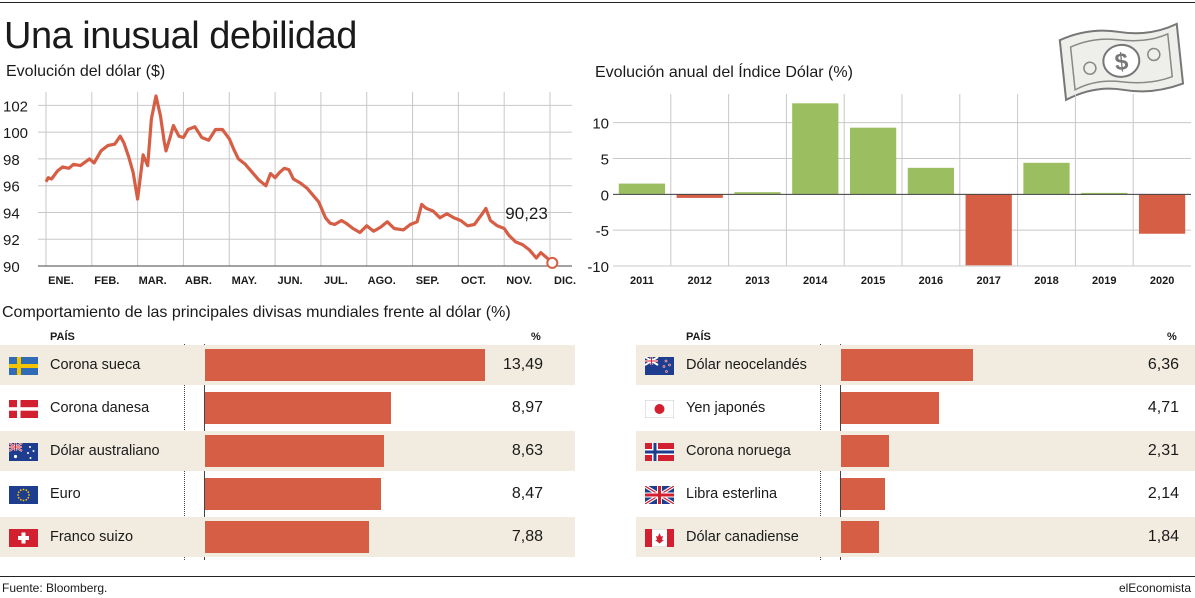  Describe the element at coordinates (988, 230) in the screenshot. I see `bar-2017` at that location.